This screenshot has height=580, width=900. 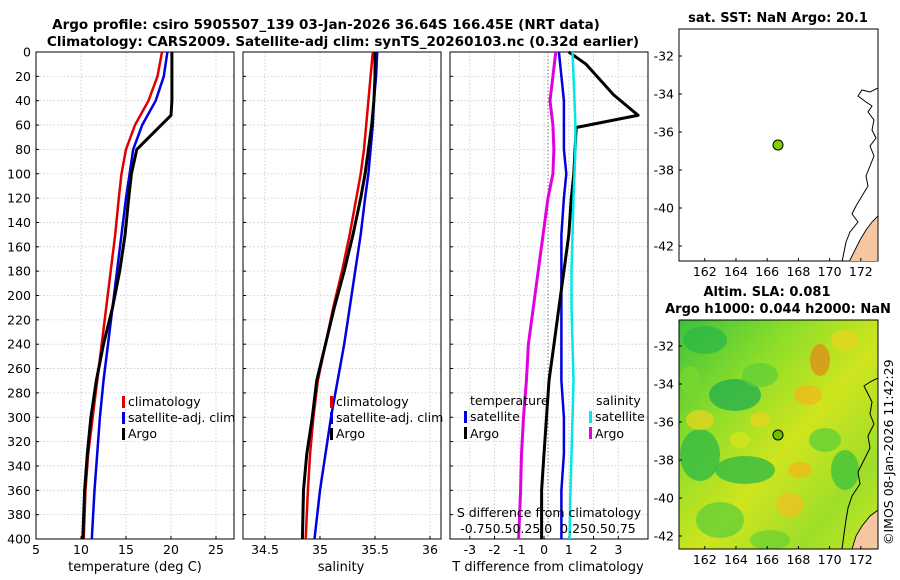 What do you see at coordinates (19, 271) in the screenshot?
I see `depth-tick-label: 180` at bounding box center [19, 271].